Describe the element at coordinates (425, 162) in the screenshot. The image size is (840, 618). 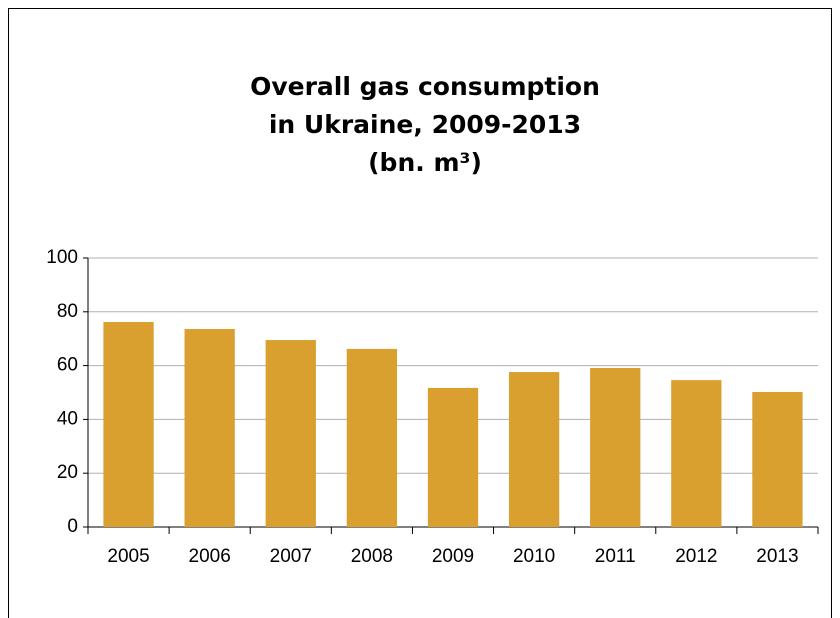
I see `chart-title: (bn. m³)` at that location.